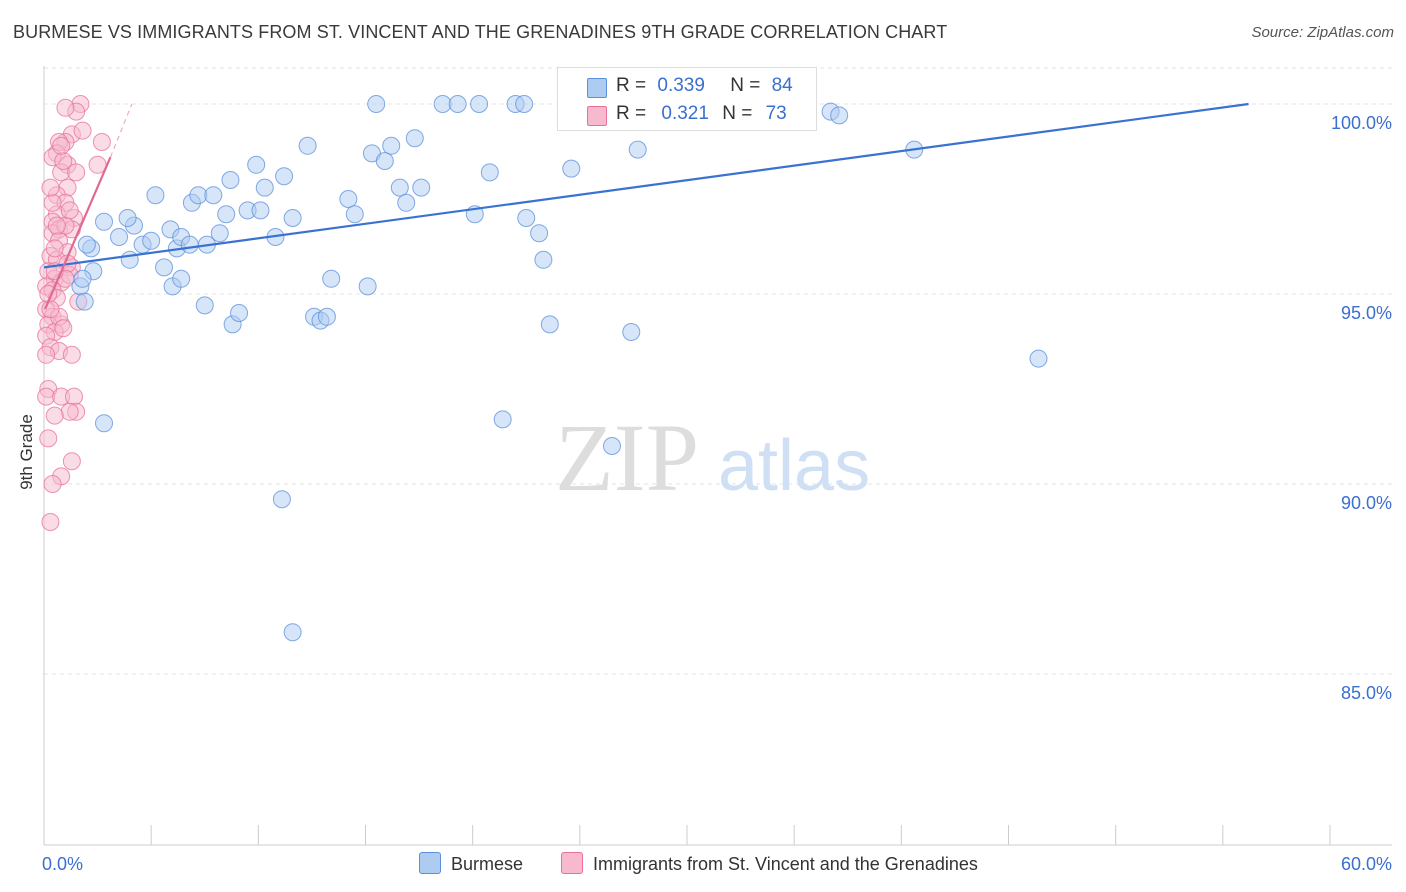  Describe the element at coordinates (597, 88) in the screenshot. I see `burmese-swatch` at that location.